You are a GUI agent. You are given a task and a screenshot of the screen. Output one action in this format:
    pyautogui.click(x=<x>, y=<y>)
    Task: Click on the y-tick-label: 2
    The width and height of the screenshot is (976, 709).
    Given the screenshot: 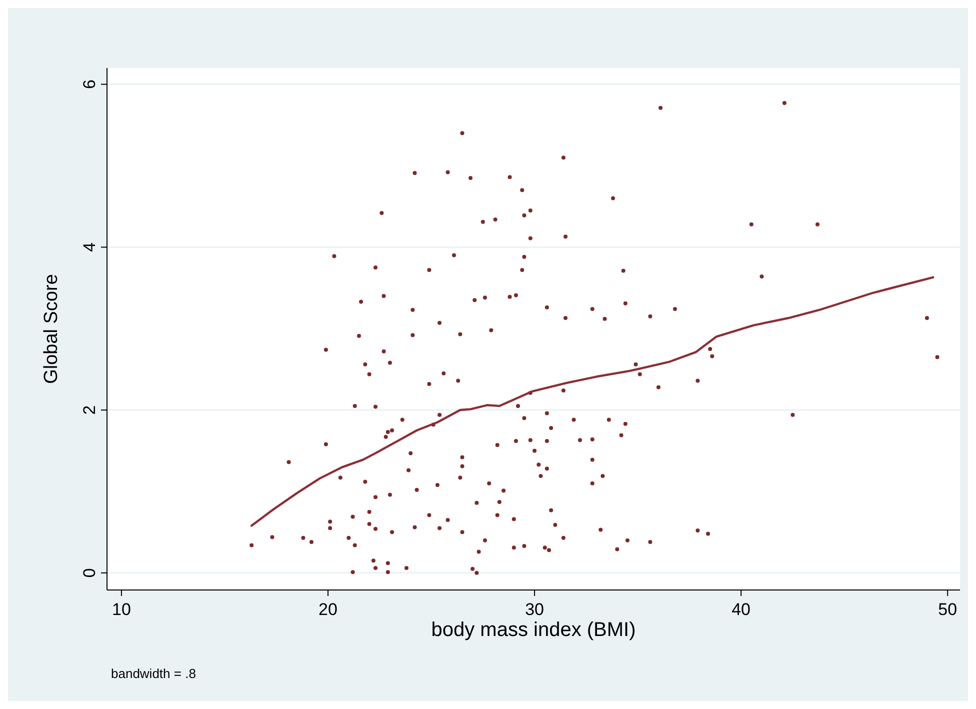 What is the action you would take?
    pyautogui.click(x=89, y=410)
    